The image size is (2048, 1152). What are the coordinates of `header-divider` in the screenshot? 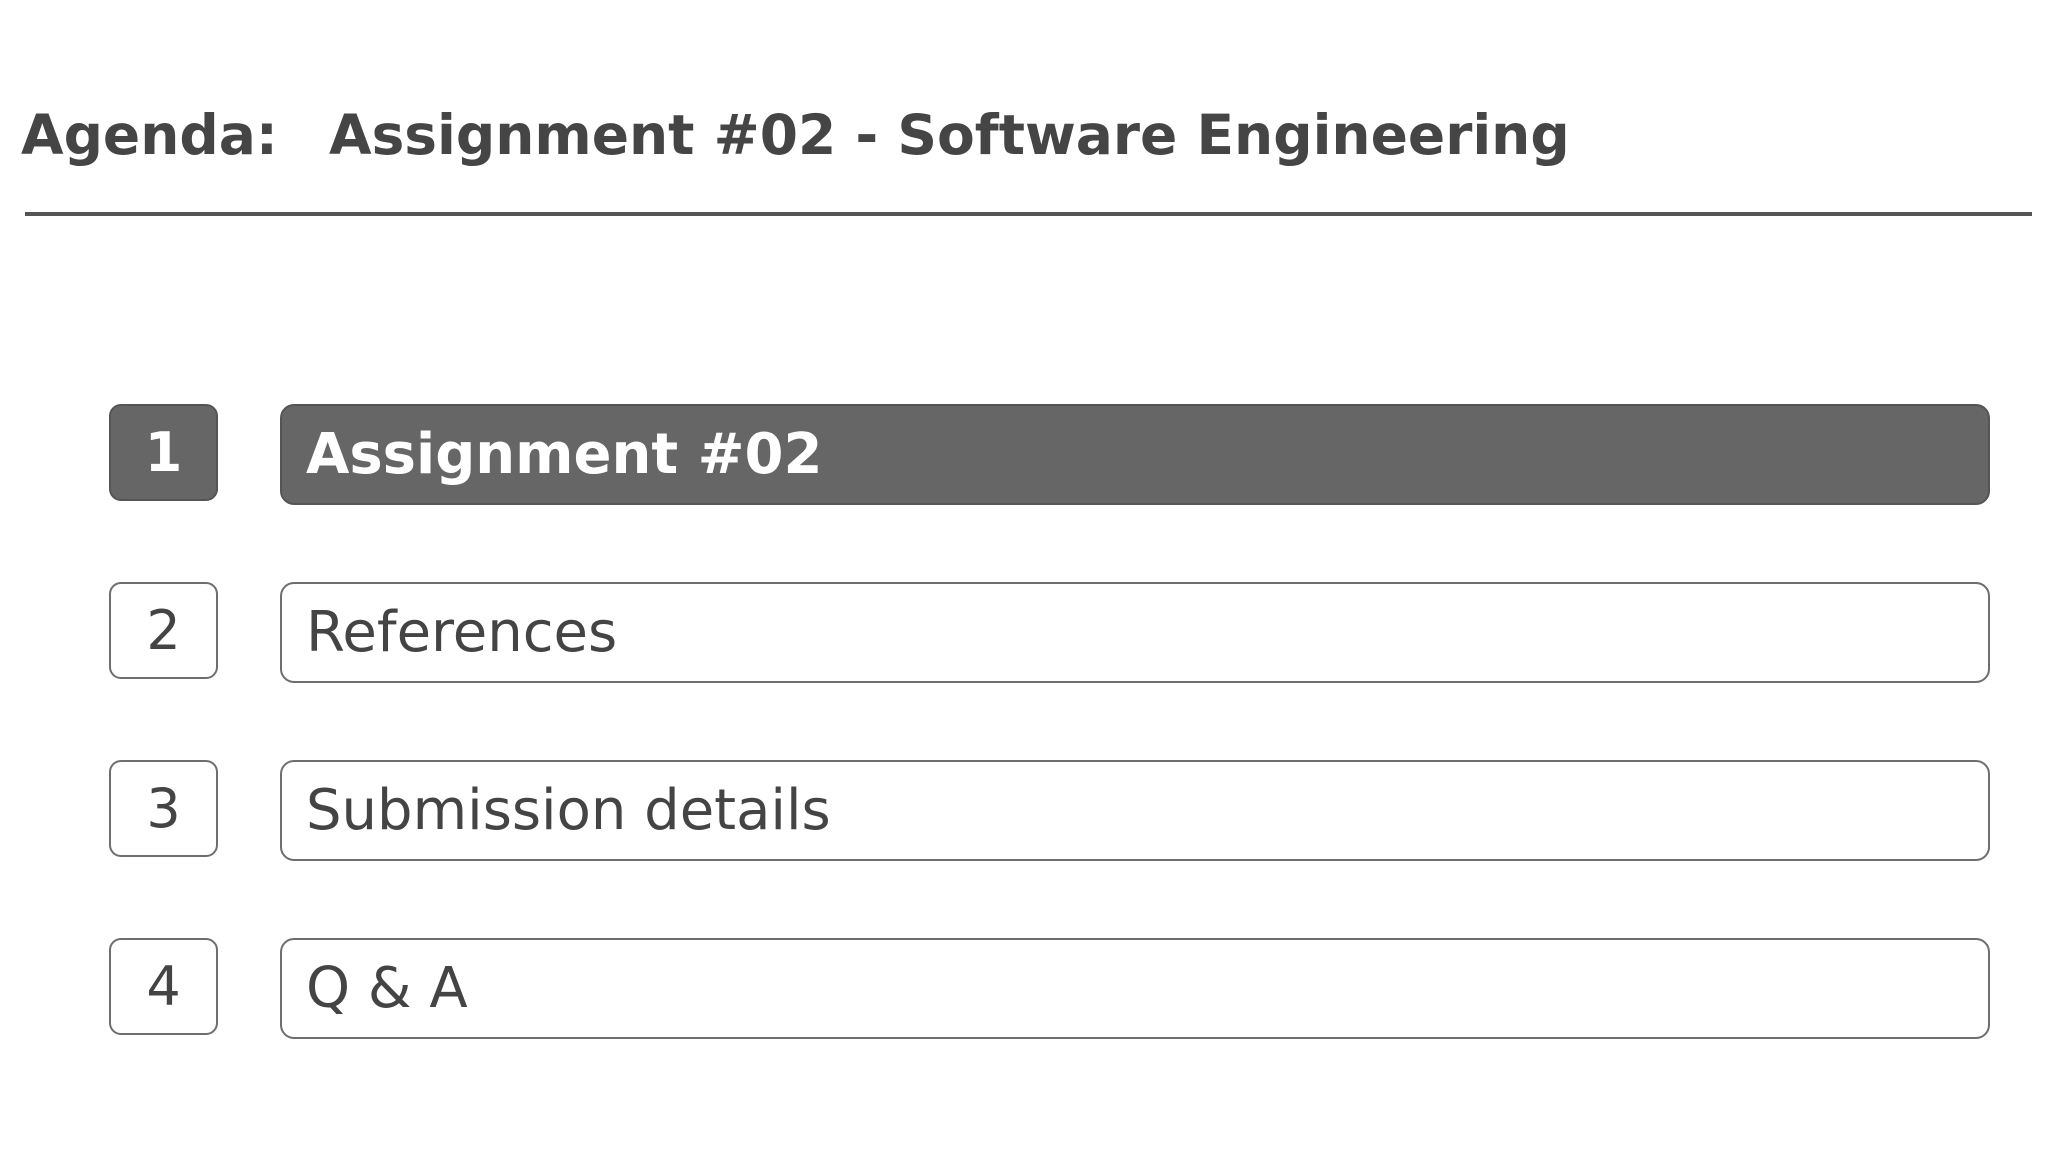 It's located at (1028, 214).